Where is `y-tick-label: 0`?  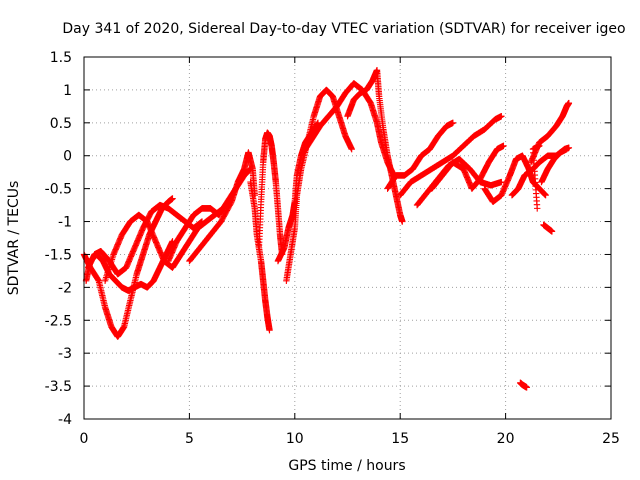
y-tick-label: 0 is located at coordinates (67, 157).